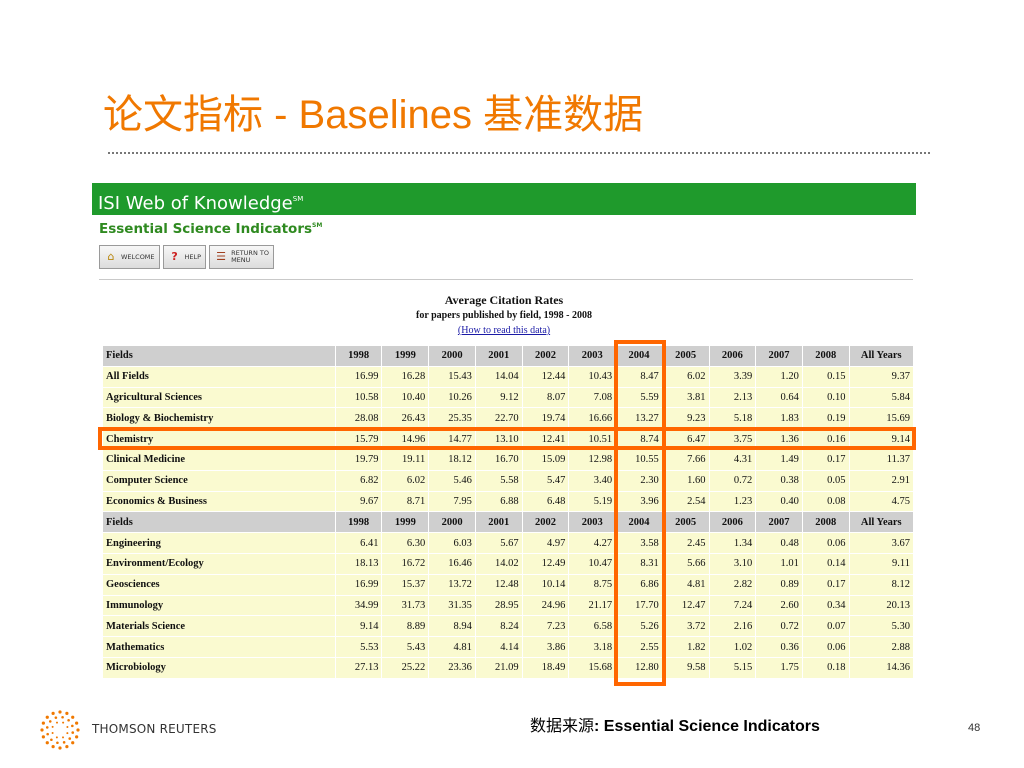  I want to click on rate-cell: 5.46, so click(452, 480).